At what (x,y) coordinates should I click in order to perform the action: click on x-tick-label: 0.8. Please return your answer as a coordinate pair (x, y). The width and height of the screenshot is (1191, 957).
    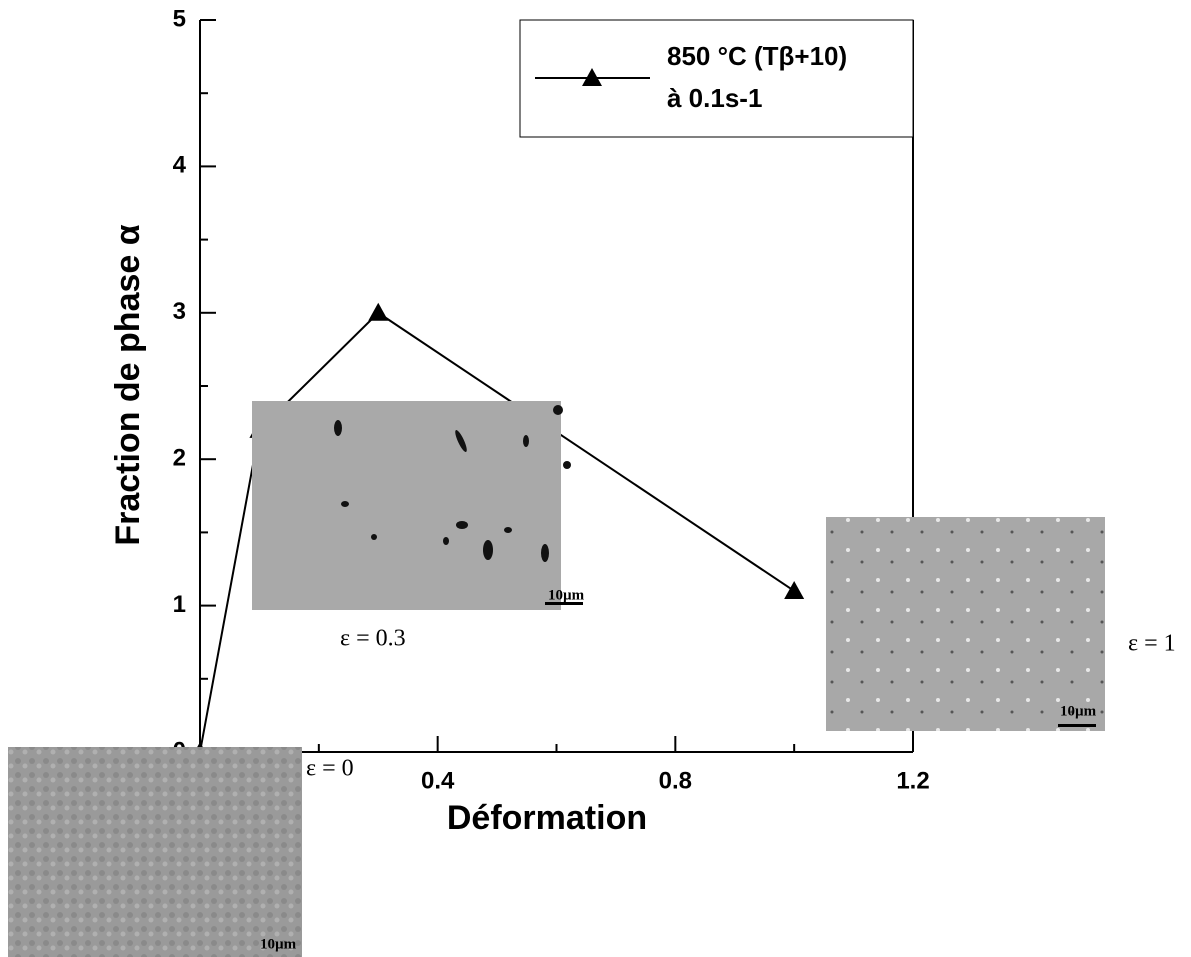
    Looking at the image, I should click on (675, 780).